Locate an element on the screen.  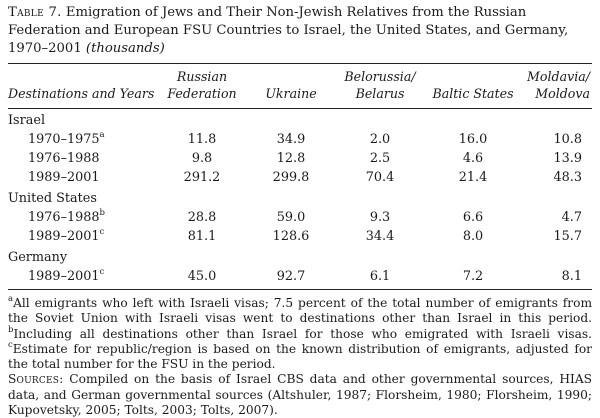
row-label: 1976–1988 is located at coordinates (82, 158).